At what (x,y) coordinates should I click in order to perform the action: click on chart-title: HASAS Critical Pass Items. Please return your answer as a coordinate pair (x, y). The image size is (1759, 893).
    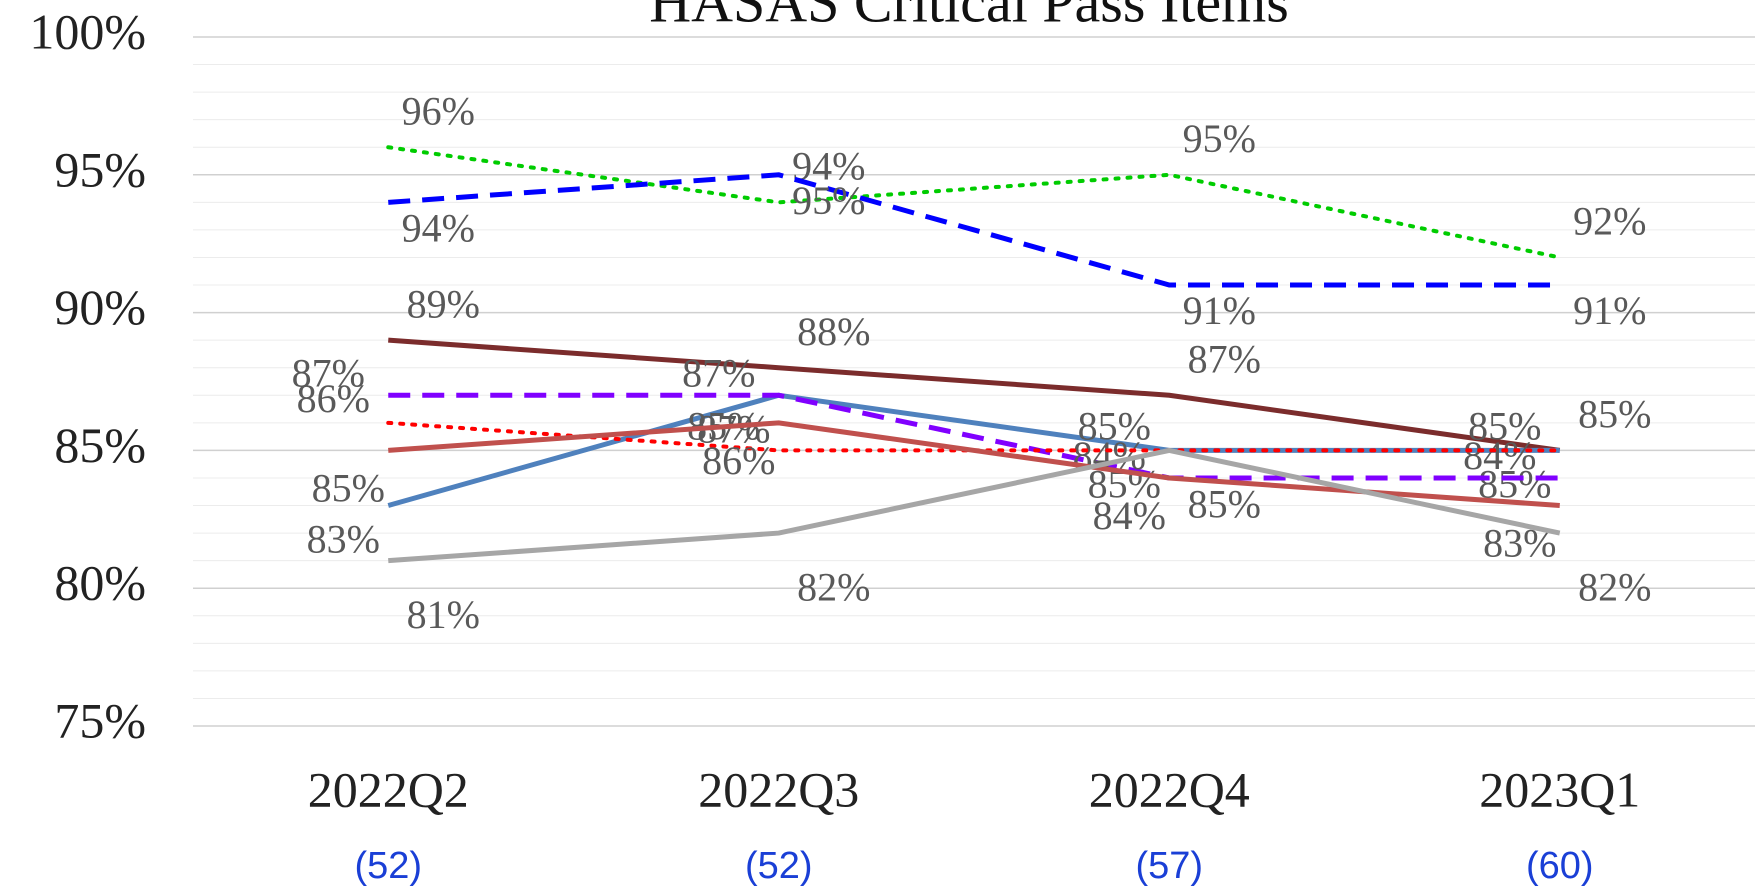
    Looking at the image, I should click on (969, 17).